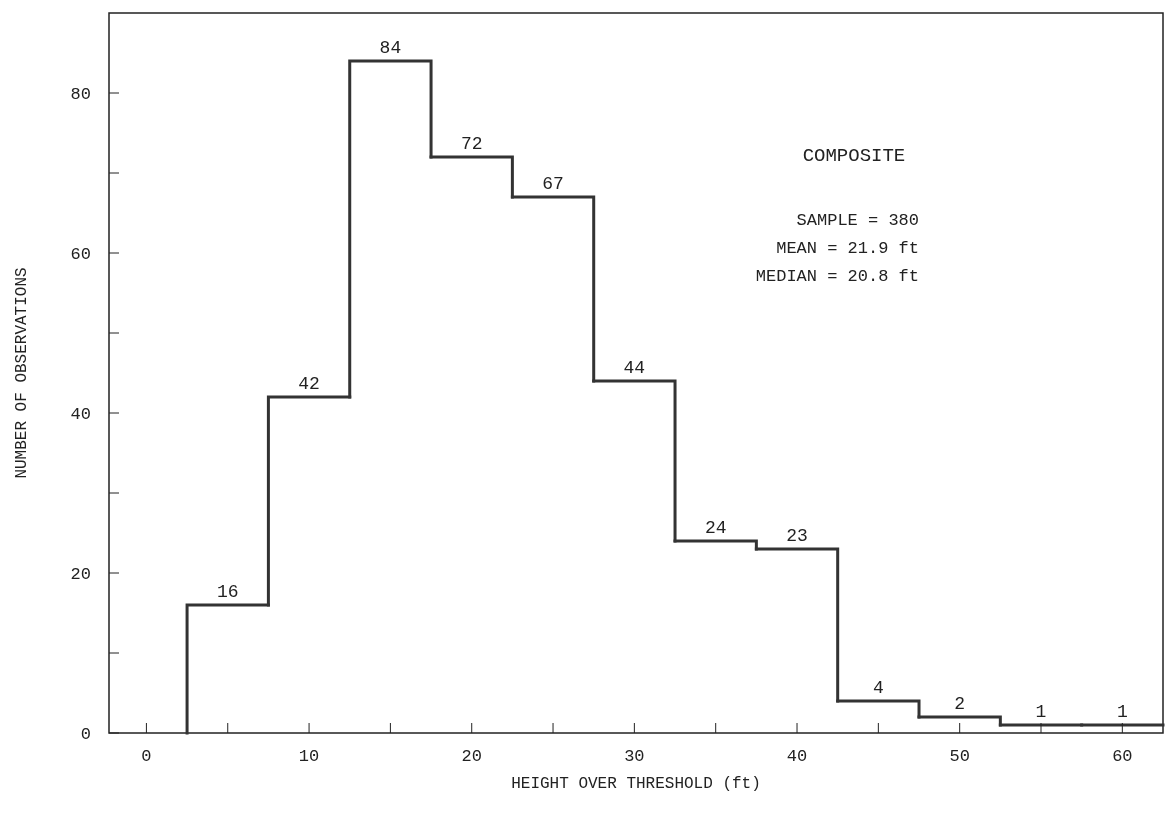  What do you see at coordinates (80, 414) in the screenshot?
I see `y-tick-label: 40` at bounding box center [80, 414].